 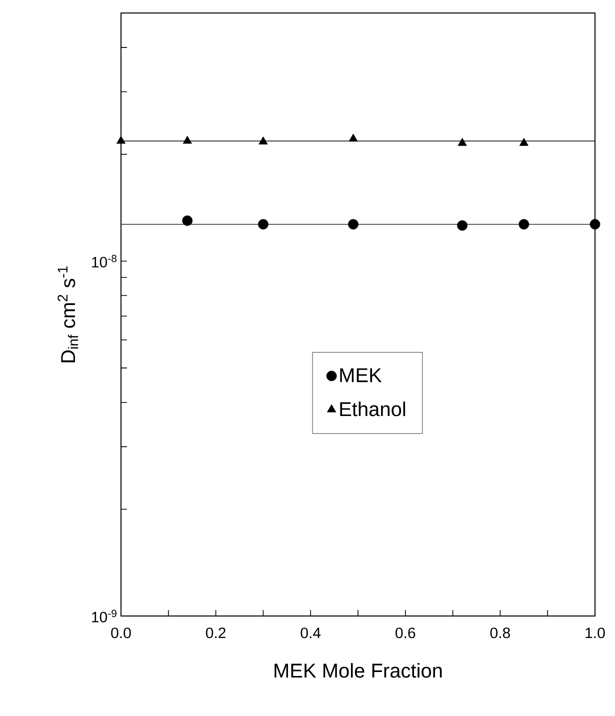 I want to click on x-tick-label: 1.0, so click(x=595, y=633).